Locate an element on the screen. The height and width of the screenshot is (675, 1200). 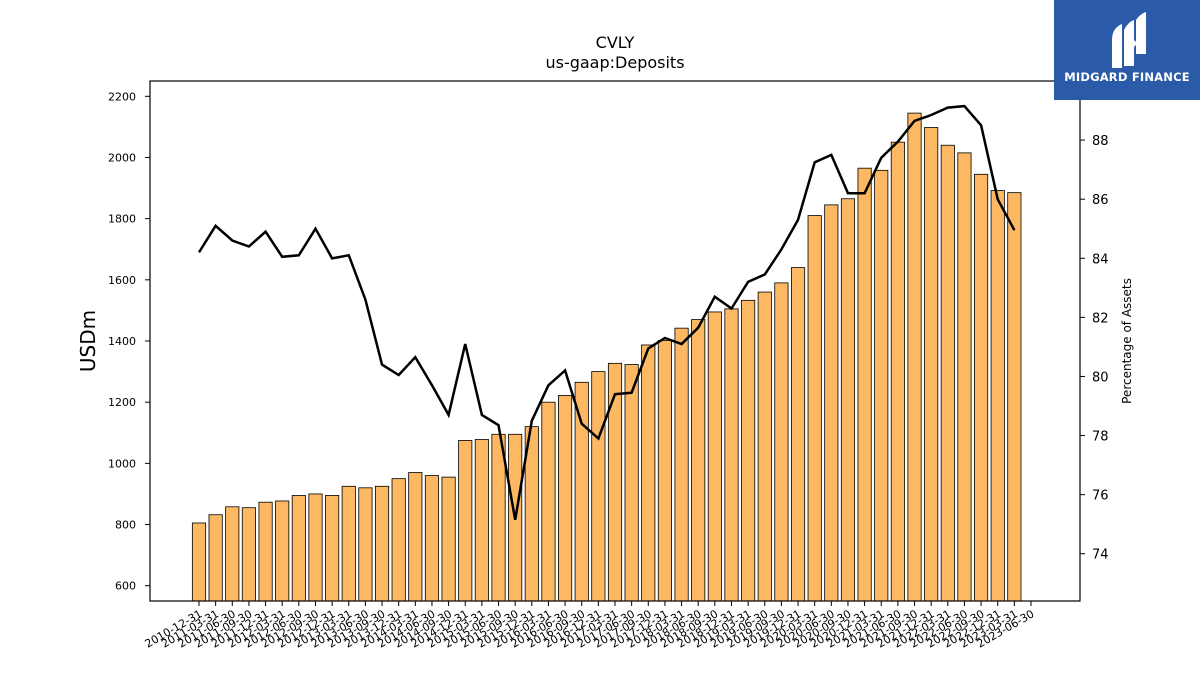
logo-text: MIDGARD FINANCE is located at coordinates (1127, 77).